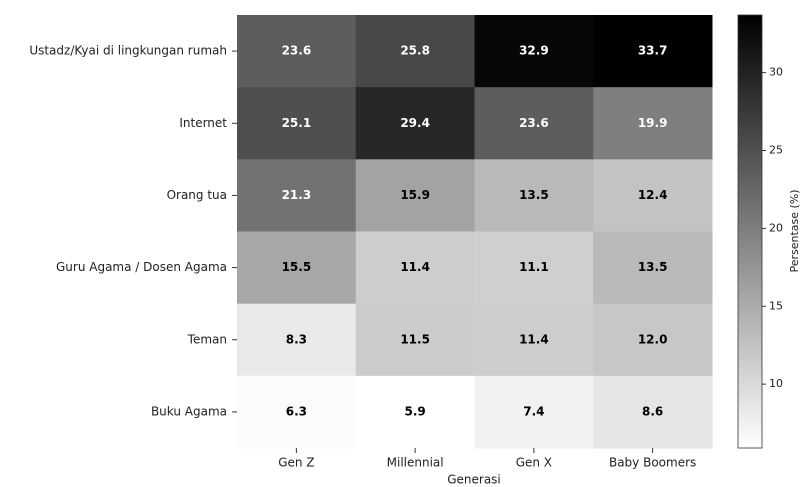 The width and height of the screenshot is (806, 487). Describe the element at coordinates (652, 463) in the screenshot. I see `x-tick-label: Baby Boomers` at that location.